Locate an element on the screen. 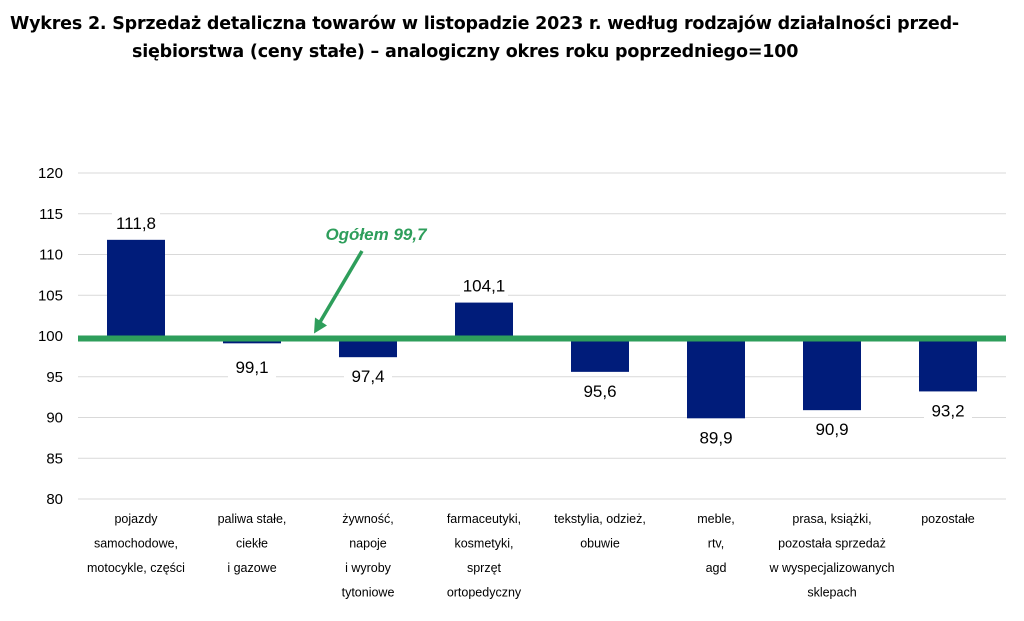 This screenshot has width=1024, height=621. data-label: 111,8 is located at coordinates (136, 223).